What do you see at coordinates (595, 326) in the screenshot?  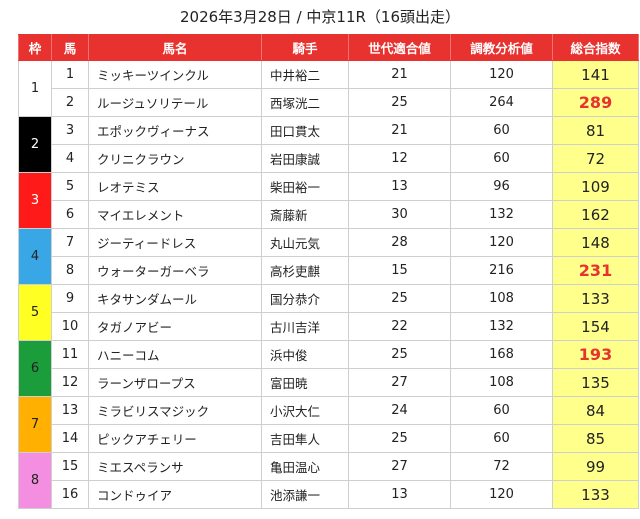 I see `total-score-cell: 154` at bounding box center [595, 326].